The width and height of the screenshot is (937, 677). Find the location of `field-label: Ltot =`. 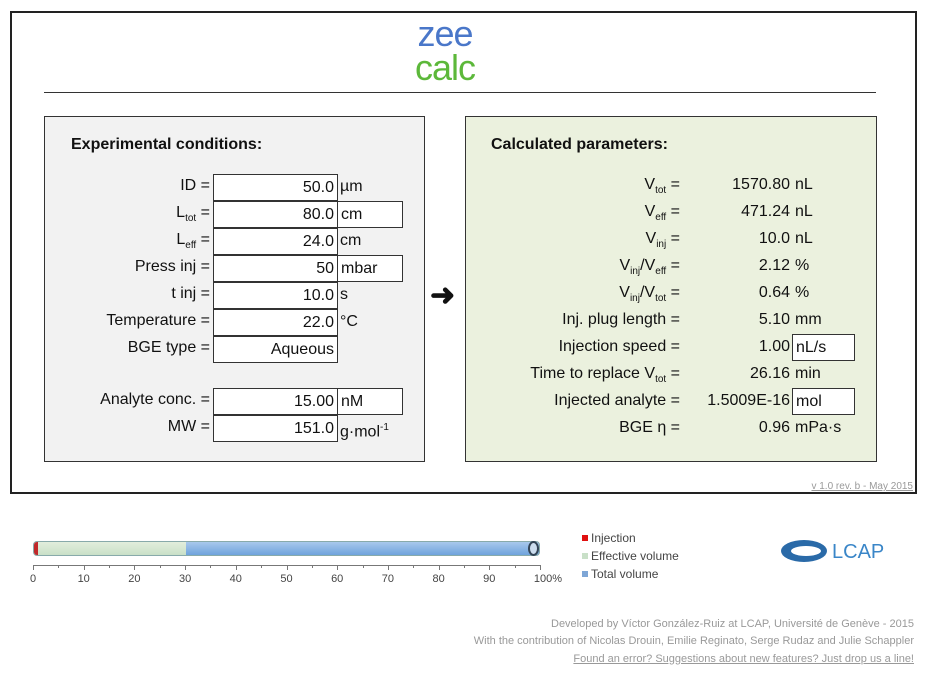

field-label: Ltot = is located at coordinates (130, 214).